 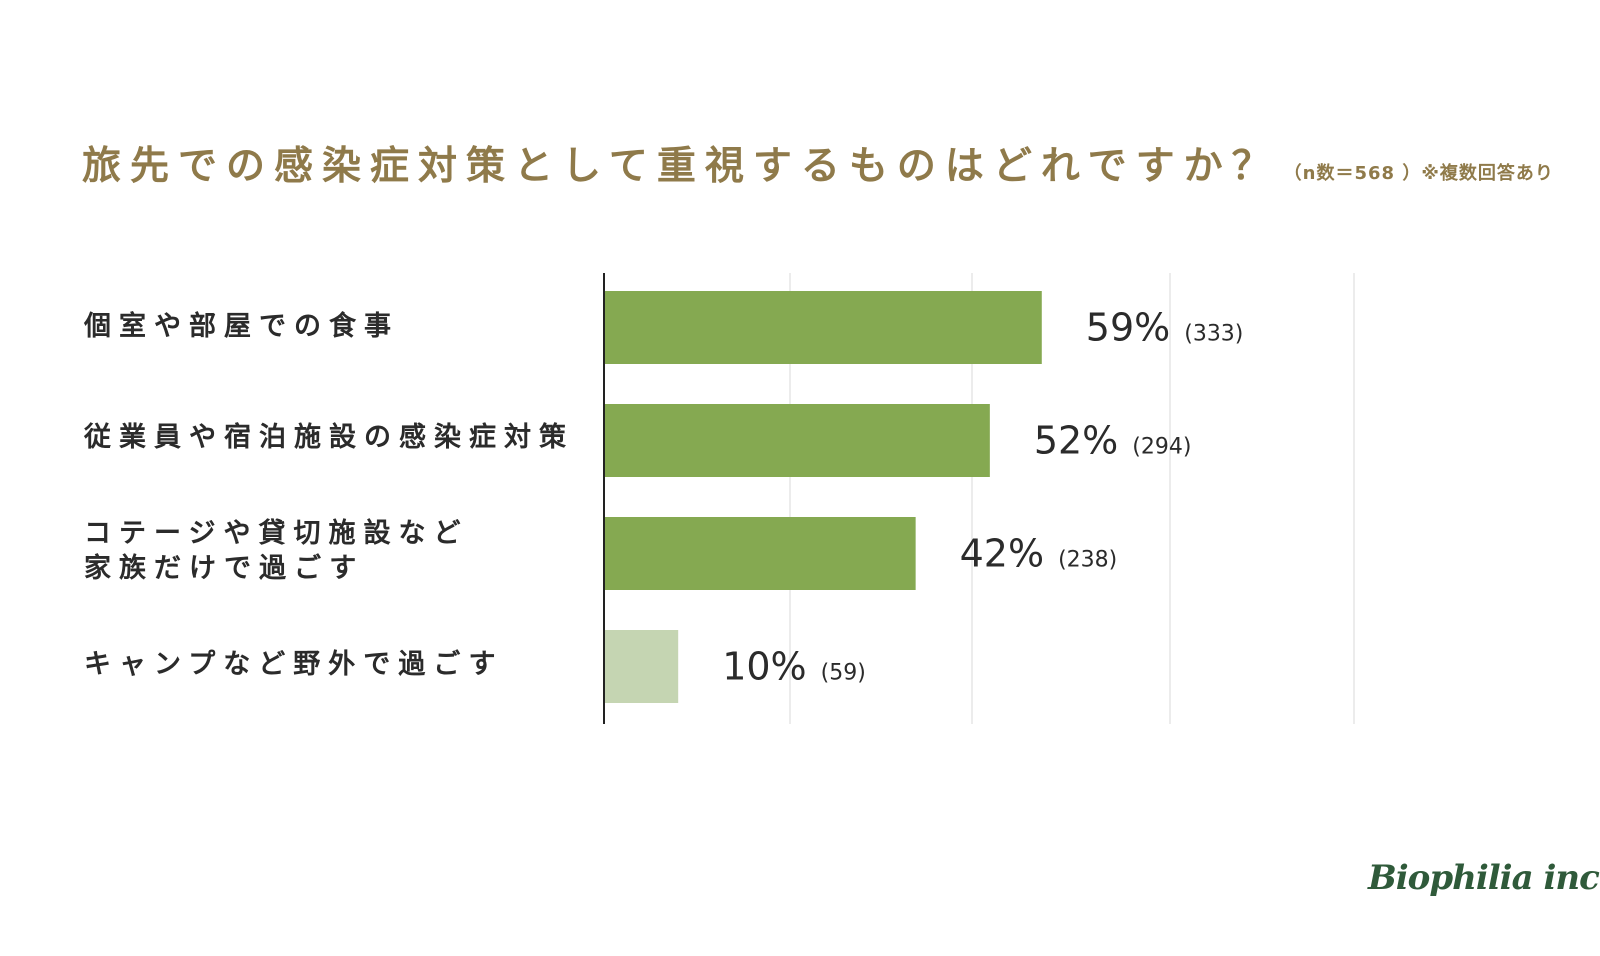 What do you see at coordinates (681, 166) in the screenshot?
I see `chart-title: 旅先での感染症対策として重視するものはどれですか？` at bounding box center [681, 166].